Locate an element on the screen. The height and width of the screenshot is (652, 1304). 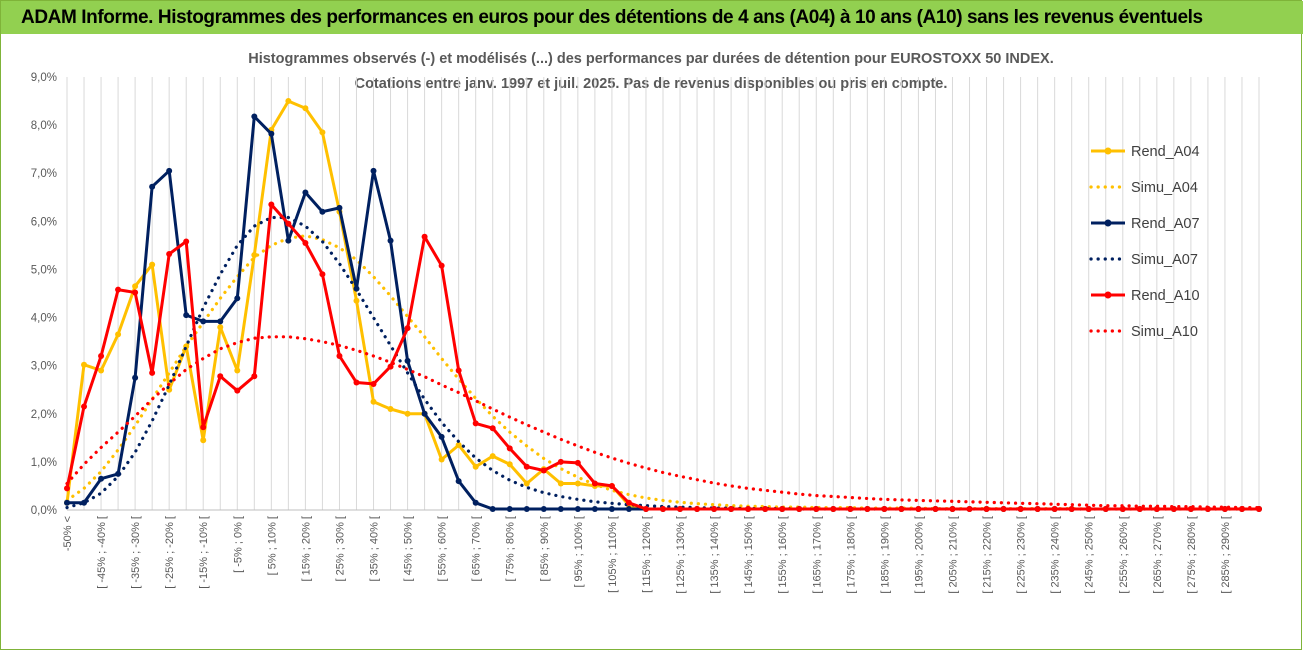
legend-item-Rend_A07: Rend_A07 is located at coordinates (1145, 224).